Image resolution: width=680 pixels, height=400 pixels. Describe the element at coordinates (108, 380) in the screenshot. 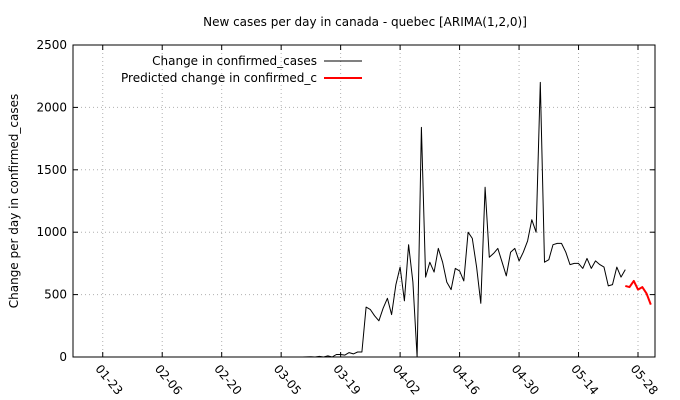

I see `x-tick-label: 01-23` at that location.